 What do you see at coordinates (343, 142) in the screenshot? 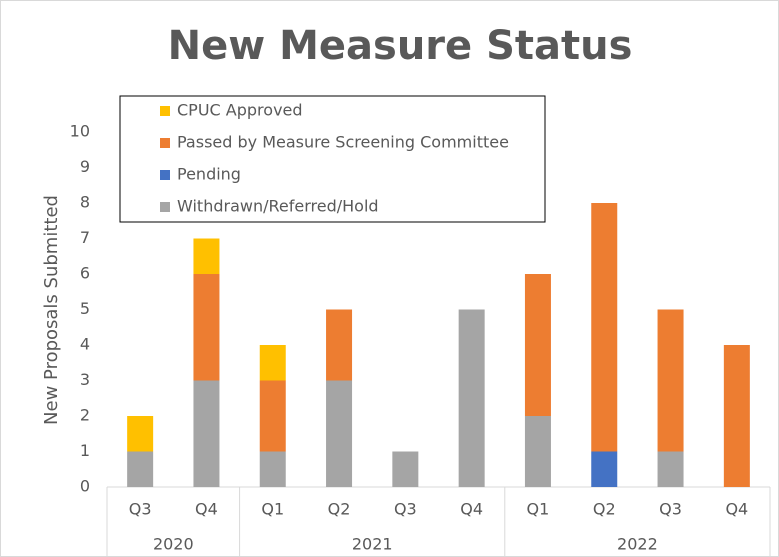
I see `legend-label: Passed by Measure Screening Committee` at bounding box center [343, 142].